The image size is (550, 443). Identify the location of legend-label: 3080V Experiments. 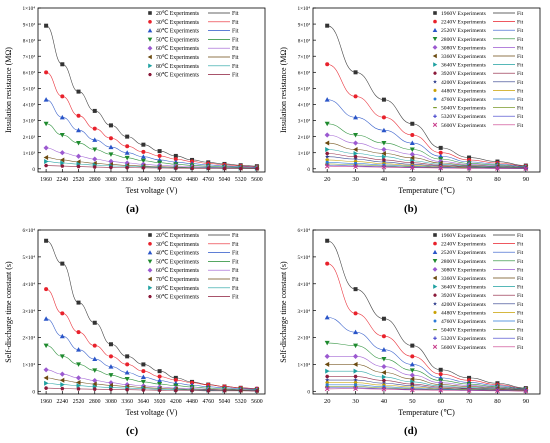
(463, 270).